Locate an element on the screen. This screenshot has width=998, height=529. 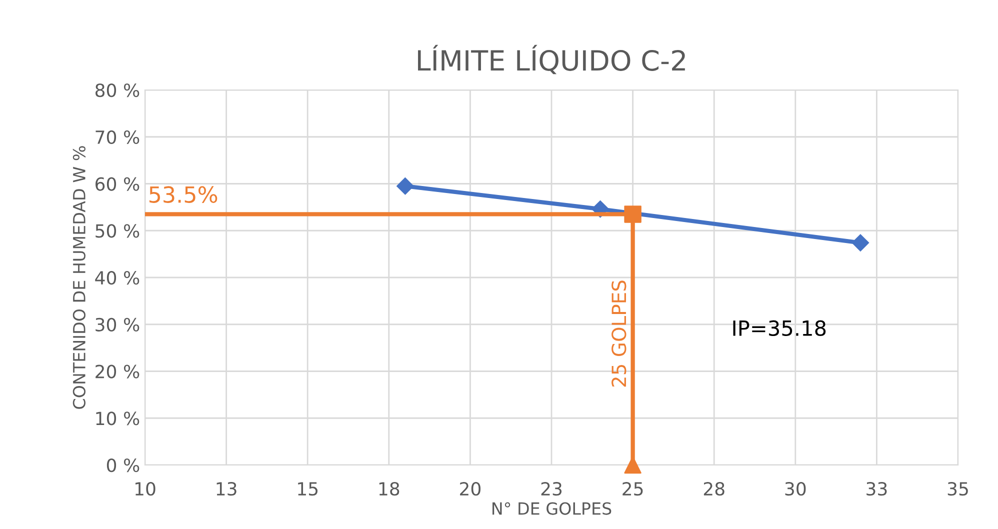
y-tick-label: 70 % is located at coordinates (118, 137).